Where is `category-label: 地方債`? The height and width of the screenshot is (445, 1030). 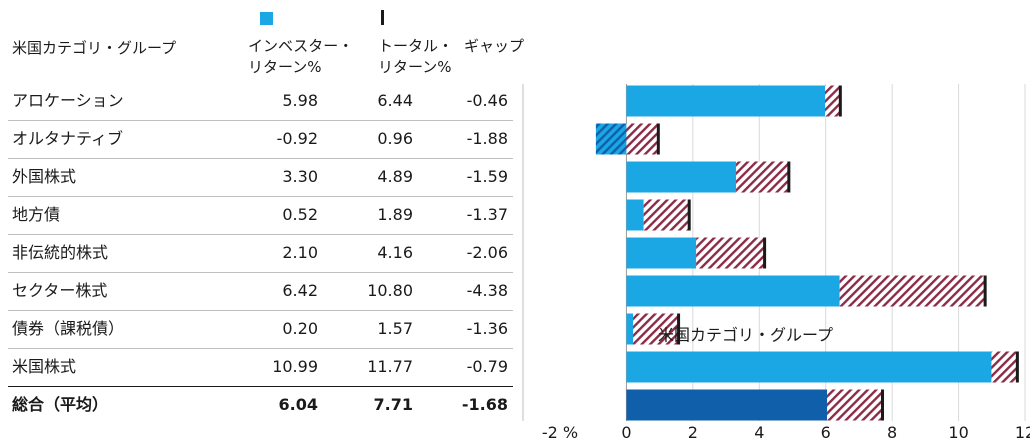 category-label: 地方債 is located at coordinates (36, 214).